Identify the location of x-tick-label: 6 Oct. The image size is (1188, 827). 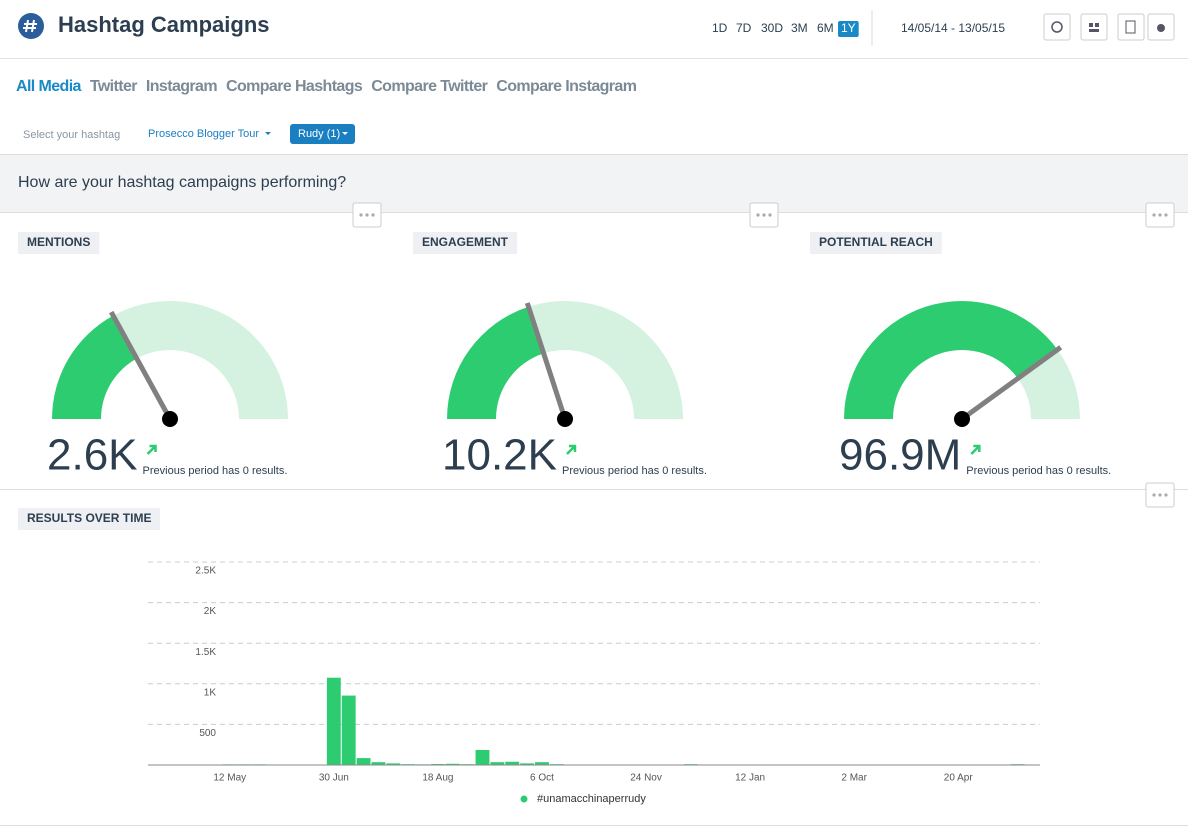
(542, 778).